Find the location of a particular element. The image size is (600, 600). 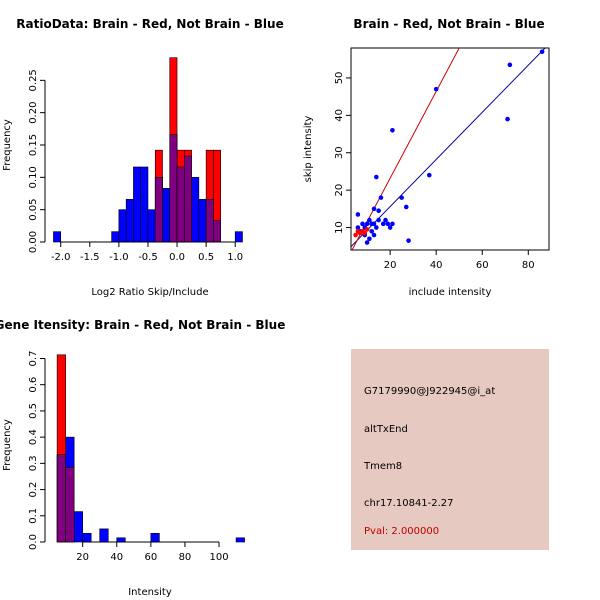

y-tick-label: 0.7 is located at coordinates (33, 359).